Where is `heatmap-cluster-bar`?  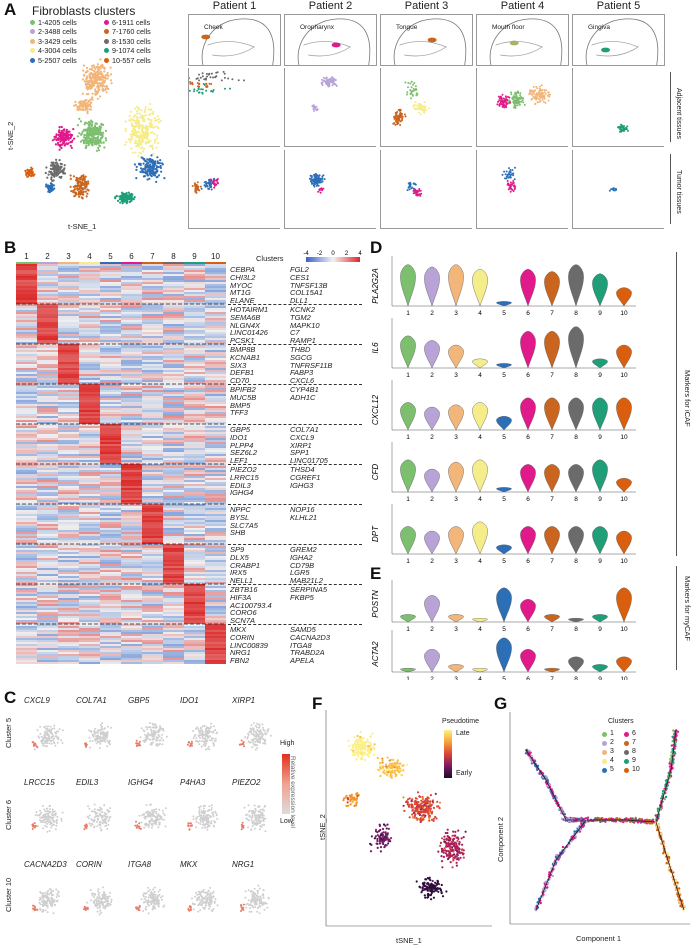
heatmap-cluster-bar is located at coordinates (26, 263).